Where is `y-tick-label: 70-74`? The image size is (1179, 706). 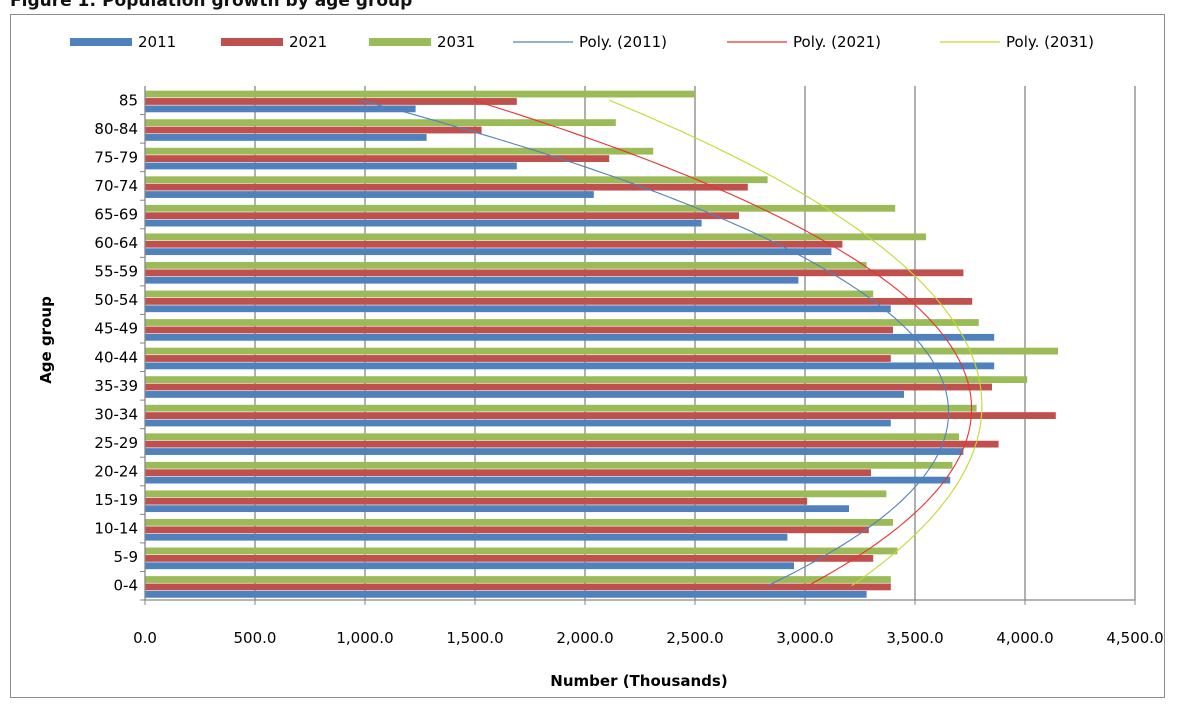
y-tick-label: 70-74 is located at coordinates (116, 186).